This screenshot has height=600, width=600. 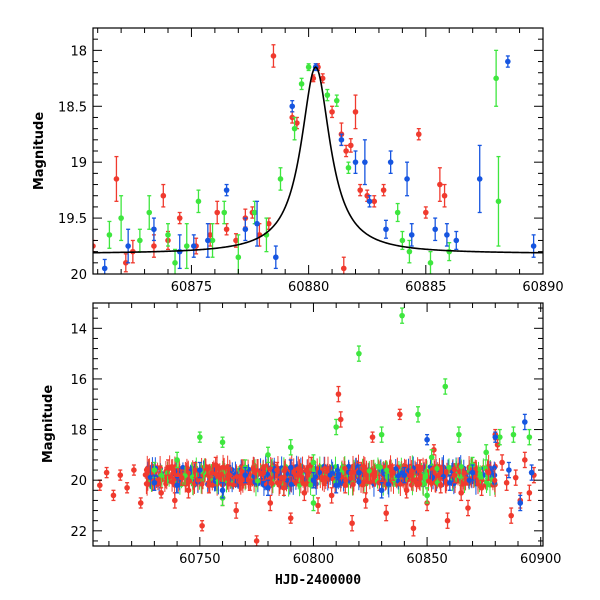 What do you see at coordinates (78, 532) in the screenshot?
I see `bottom-y-tick-label: 22` at bounding box center [78, 532].